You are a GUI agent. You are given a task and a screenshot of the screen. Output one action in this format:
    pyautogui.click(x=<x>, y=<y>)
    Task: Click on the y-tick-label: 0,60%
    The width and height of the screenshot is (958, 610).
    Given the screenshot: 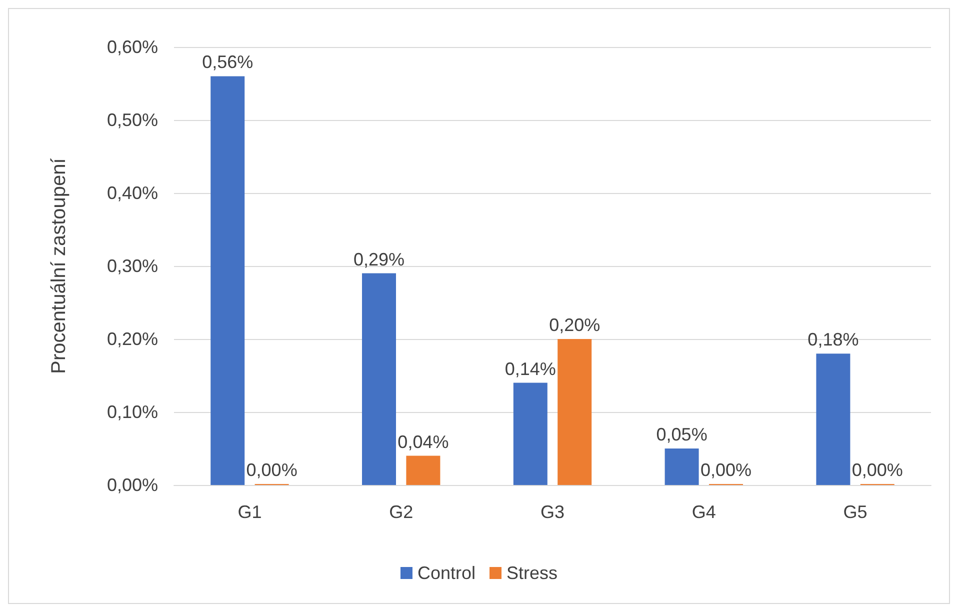 What is the action you would take?
    pyautogui.click(x=132, y=47)
    